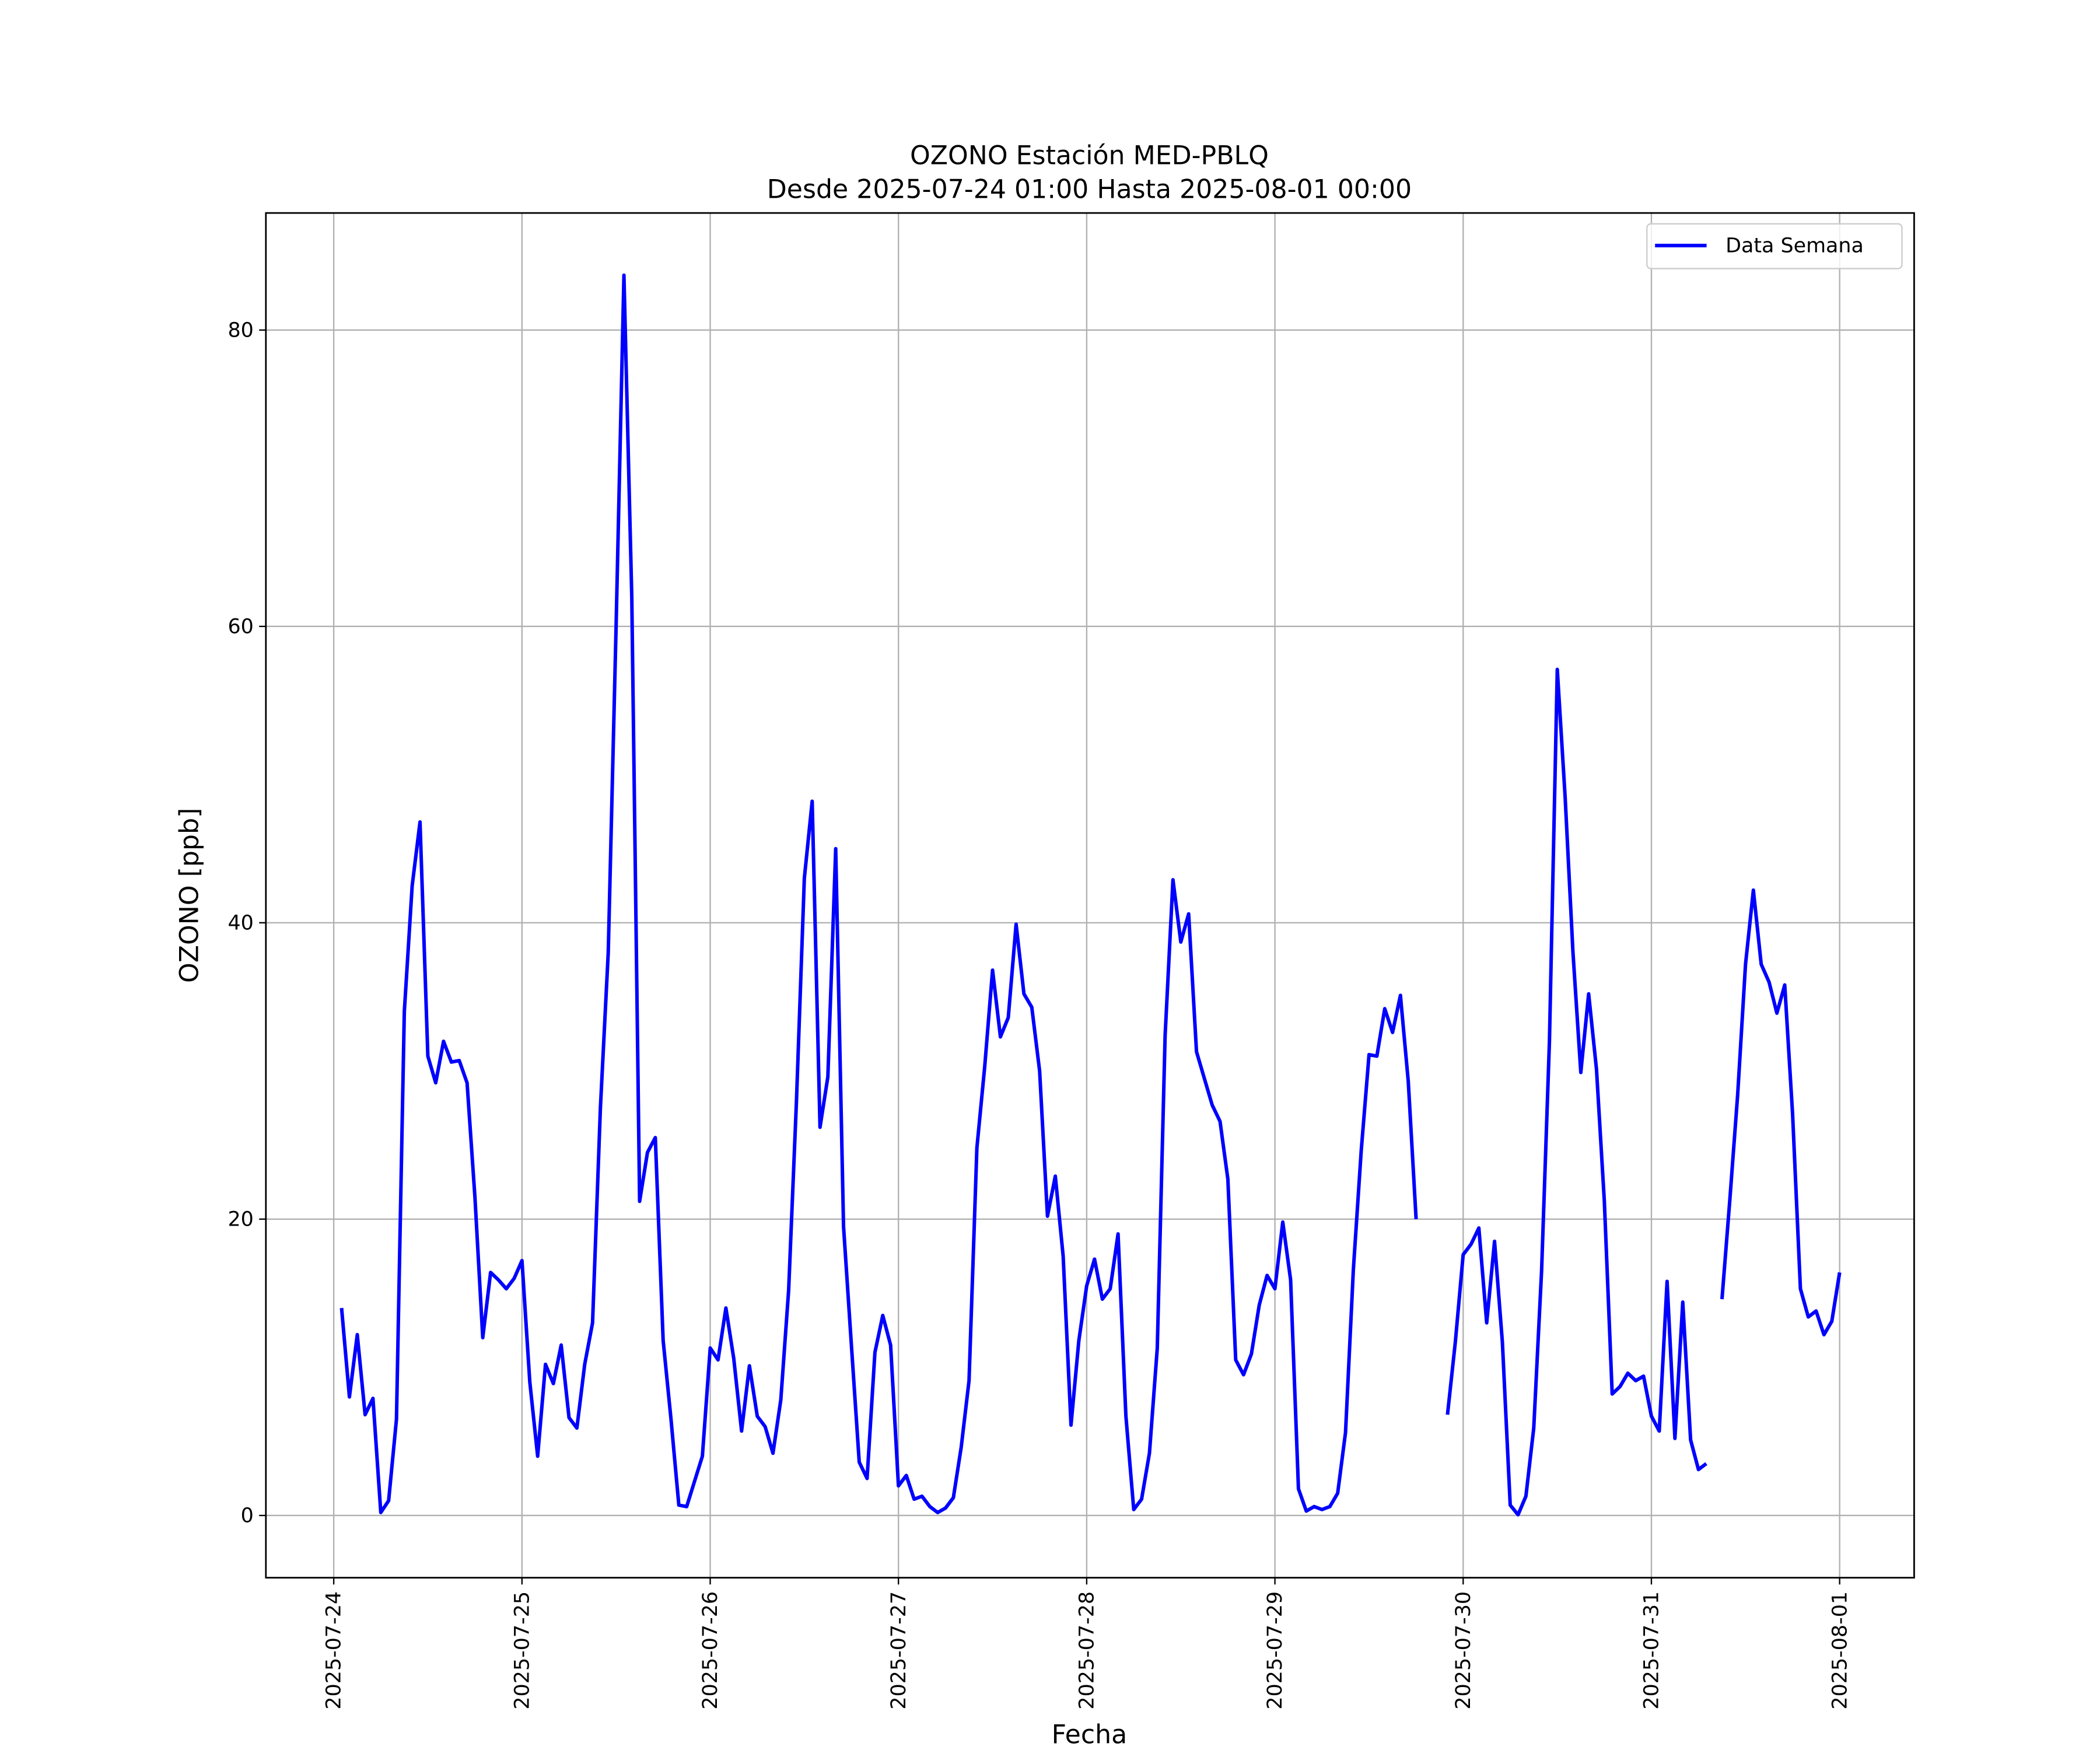 Image resolution: width=2100 pixels, height=1750 pixels. What do you see at coordinates (1840, 1650) in the screenshot?
I see `x-tick-label: 2025-08-01` at bounding box center [1840, 1650].